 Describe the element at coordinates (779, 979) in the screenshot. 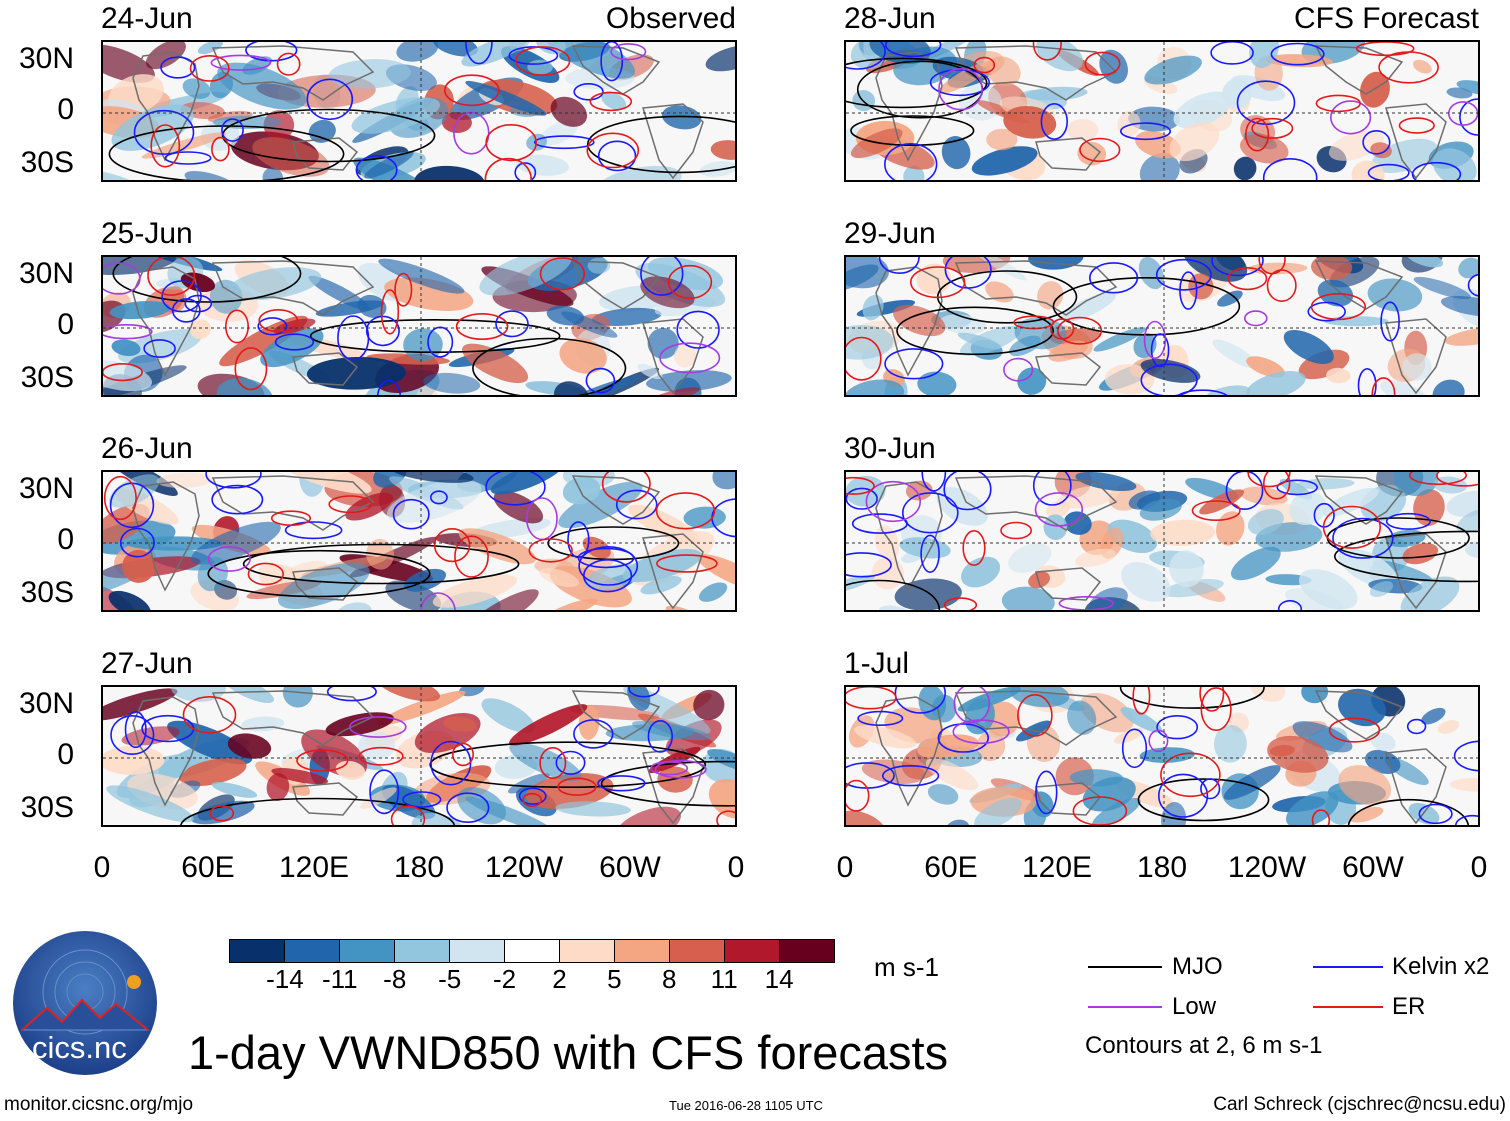

I see `colorbar-tick-label: 14` at that location.